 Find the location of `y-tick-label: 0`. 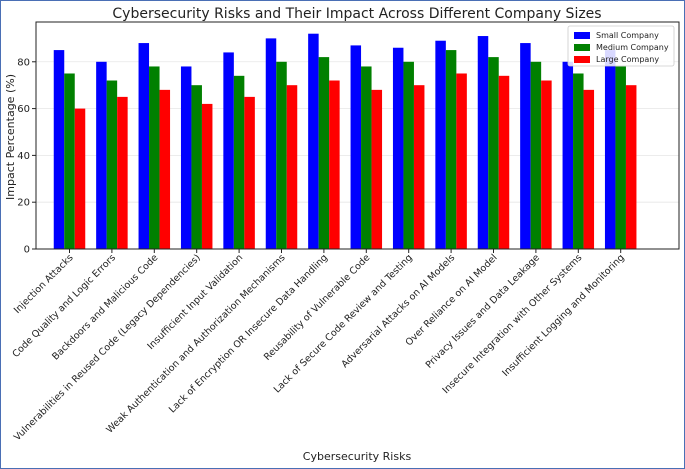

y-tick-label: 0 is located at coordinates (27, 250).